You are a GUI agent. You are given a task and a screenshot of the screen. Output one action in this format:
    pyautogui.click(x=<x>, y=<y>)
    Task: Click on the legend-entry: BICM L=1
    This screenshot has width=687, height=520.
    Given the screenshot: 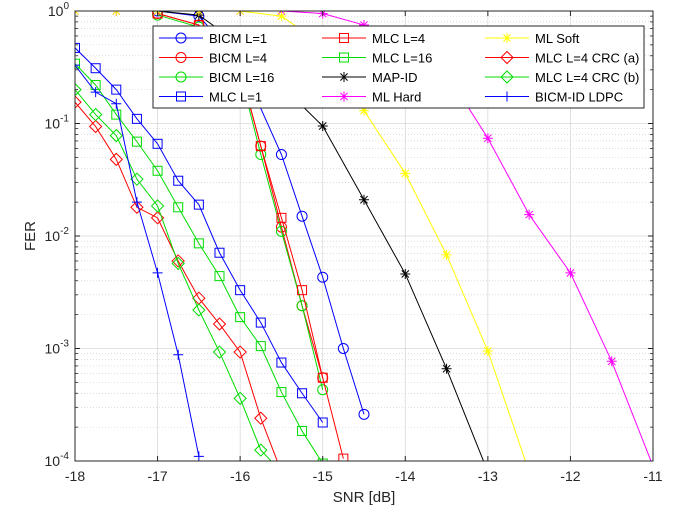 What is the action you would take?
    pyautogui.click(x=213, y=38)
    